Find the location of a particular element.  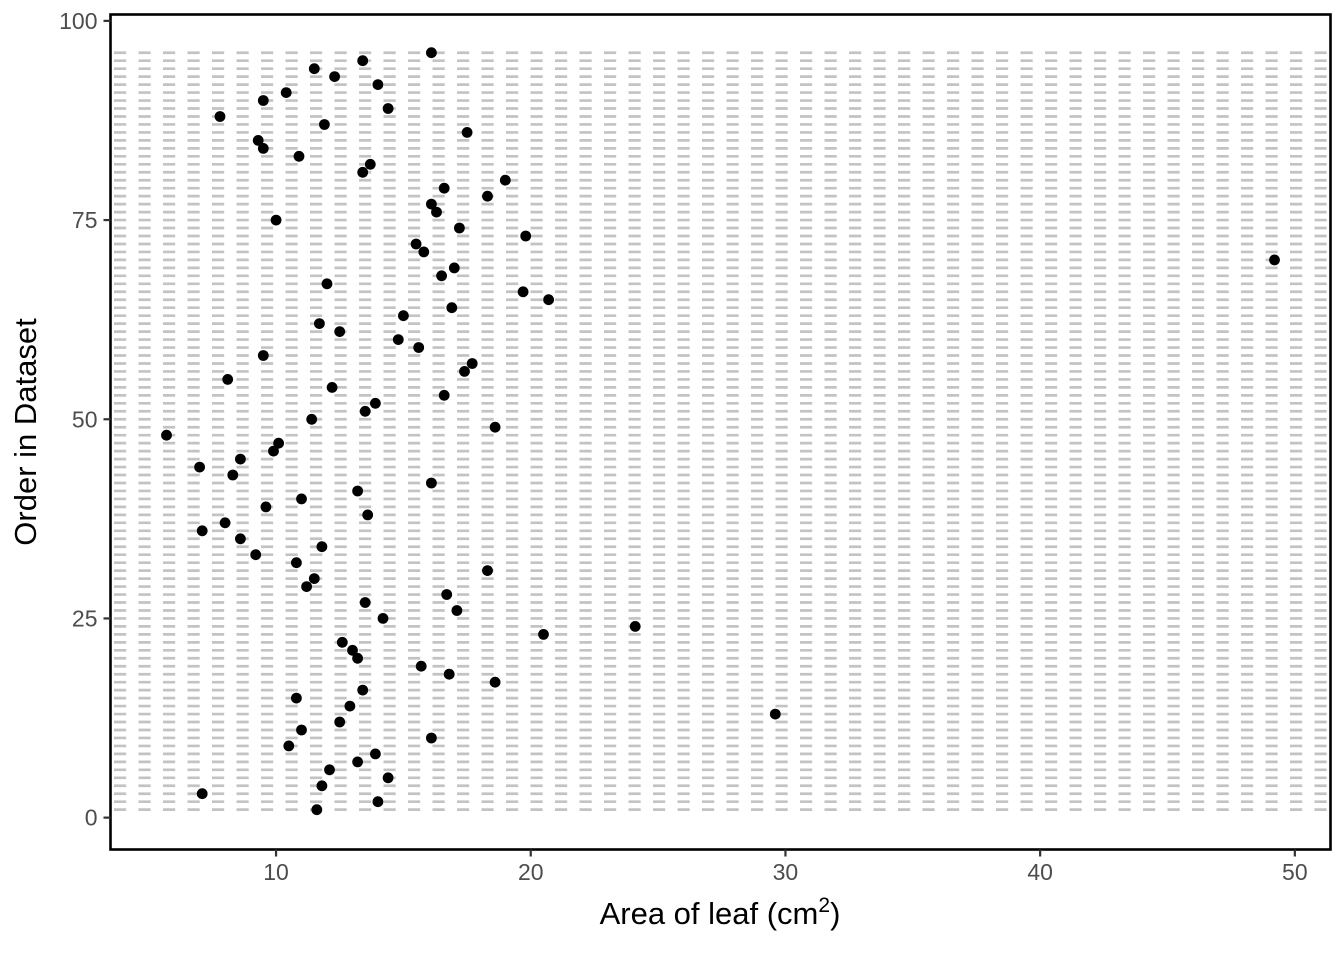

y-axis-ticks is located at coordinates (107, 419).